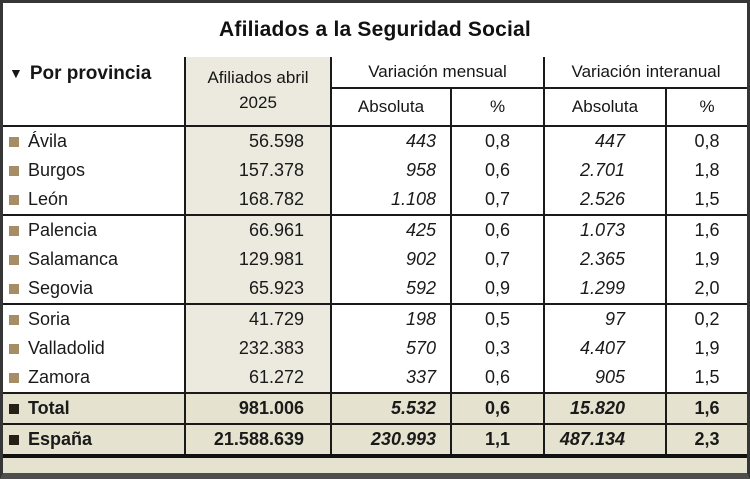  What do you see at coordinates (390, 440) in the screenshot?
I see `variacion-mensual-absoluta-value: 230.993` at bounding box center [390, 440].